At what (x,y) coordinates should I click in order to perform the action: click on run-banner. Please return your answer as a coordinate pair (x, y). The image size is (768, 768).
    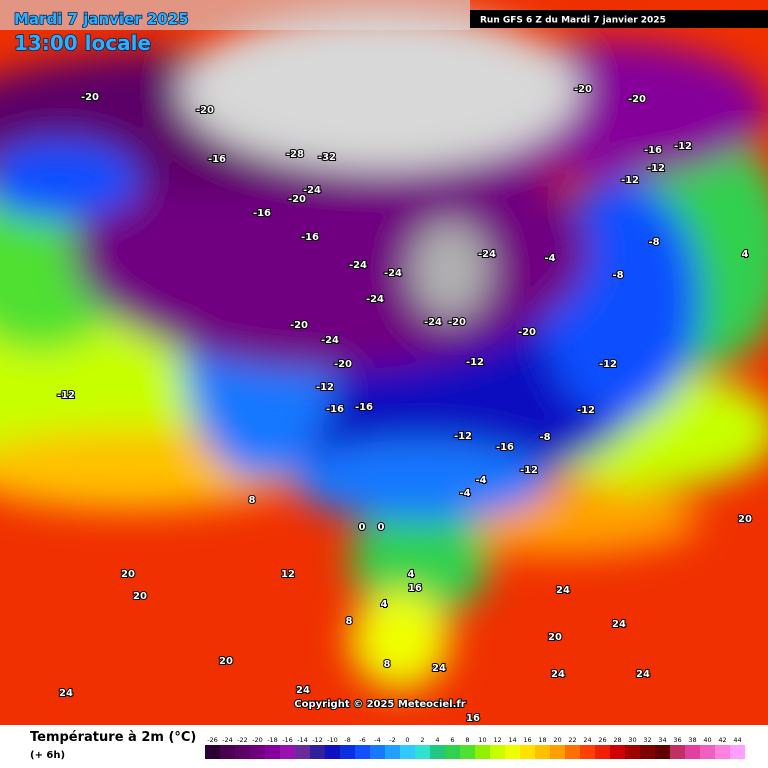
    Looking at the image, I should click on (619, 19).